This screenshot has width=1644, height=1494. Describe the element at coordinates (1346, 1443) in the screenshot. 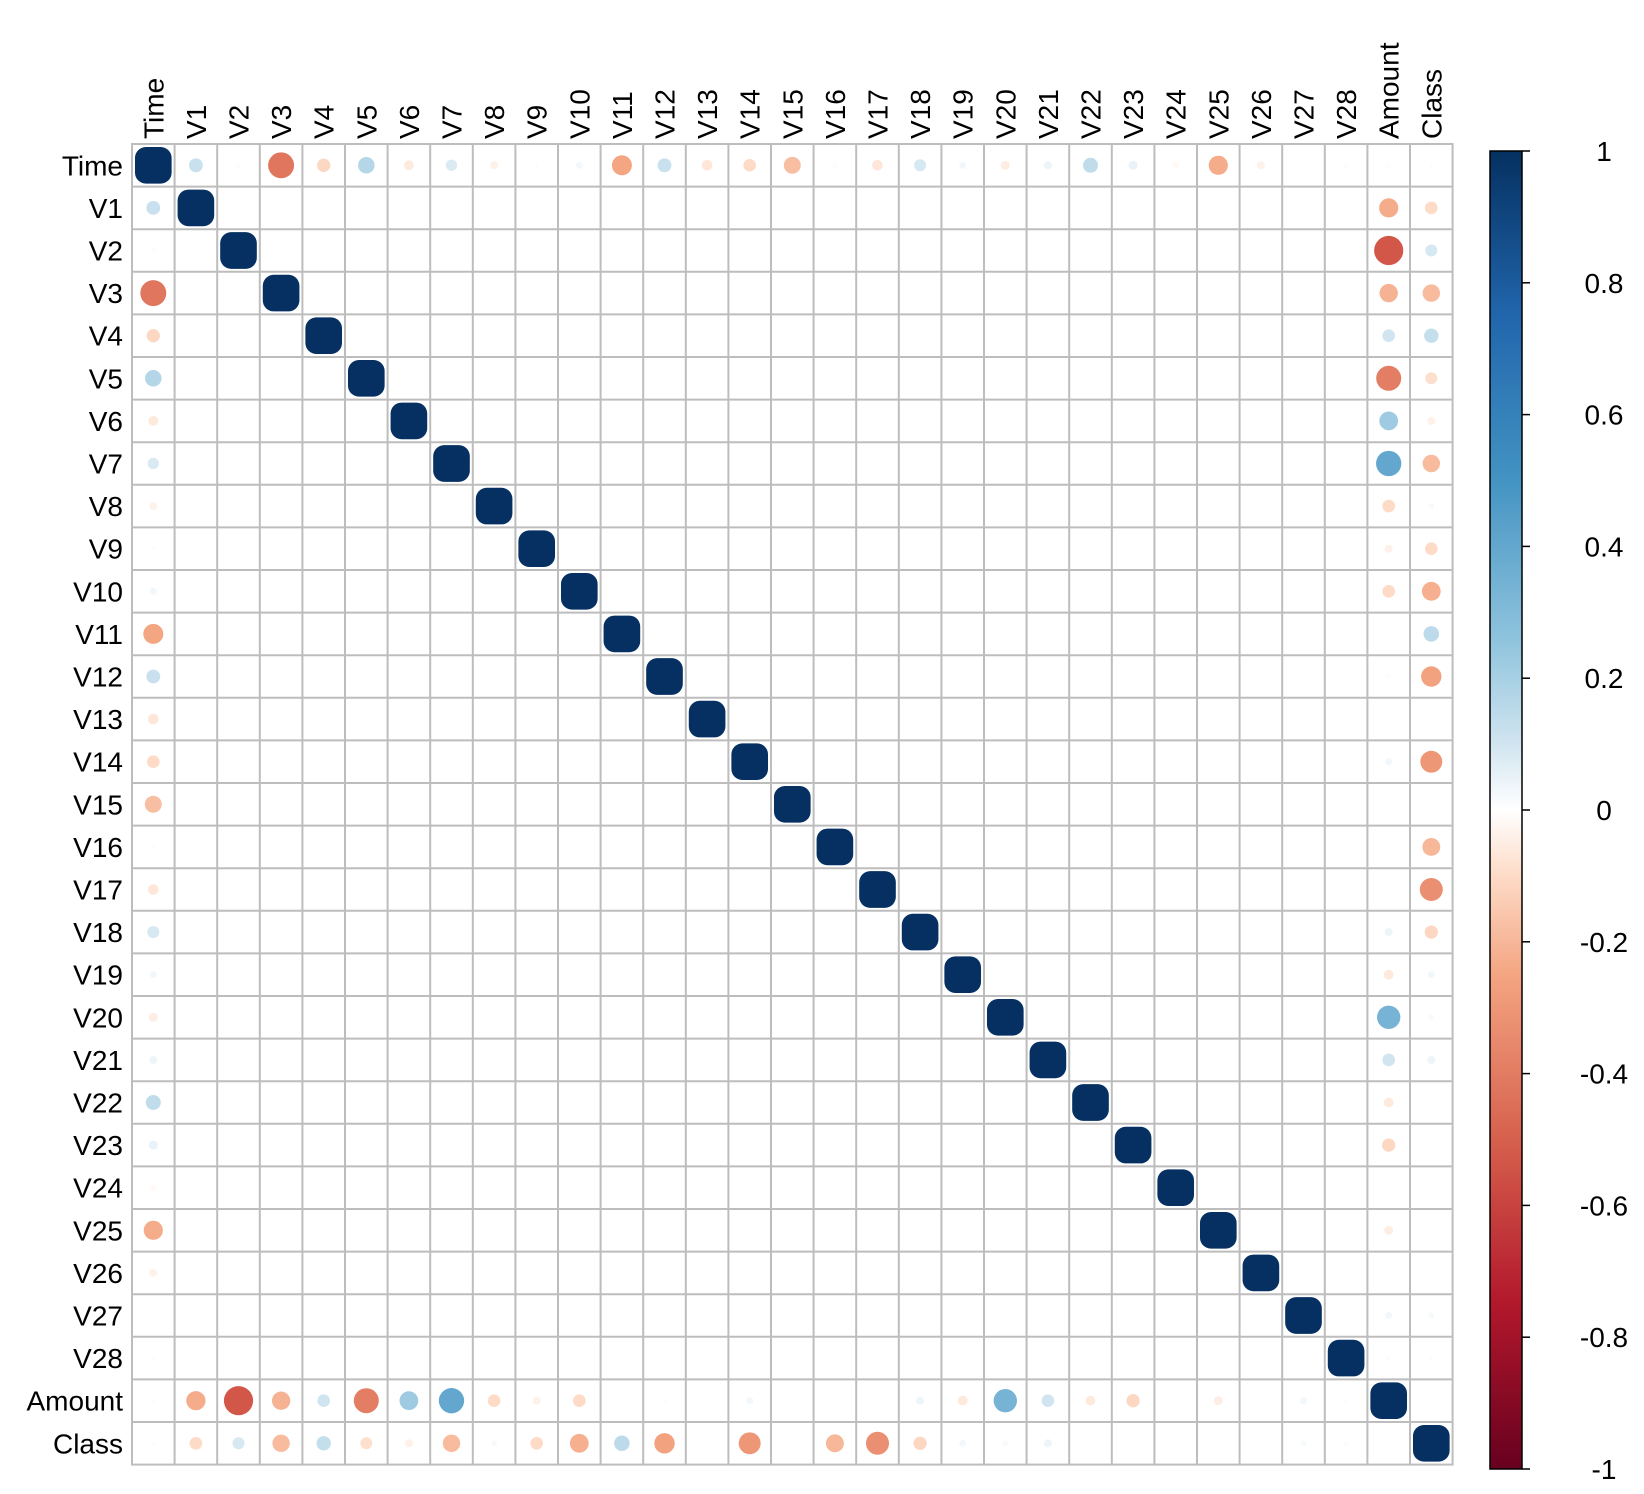

I see `corr-mark-Class-V28` at that location.